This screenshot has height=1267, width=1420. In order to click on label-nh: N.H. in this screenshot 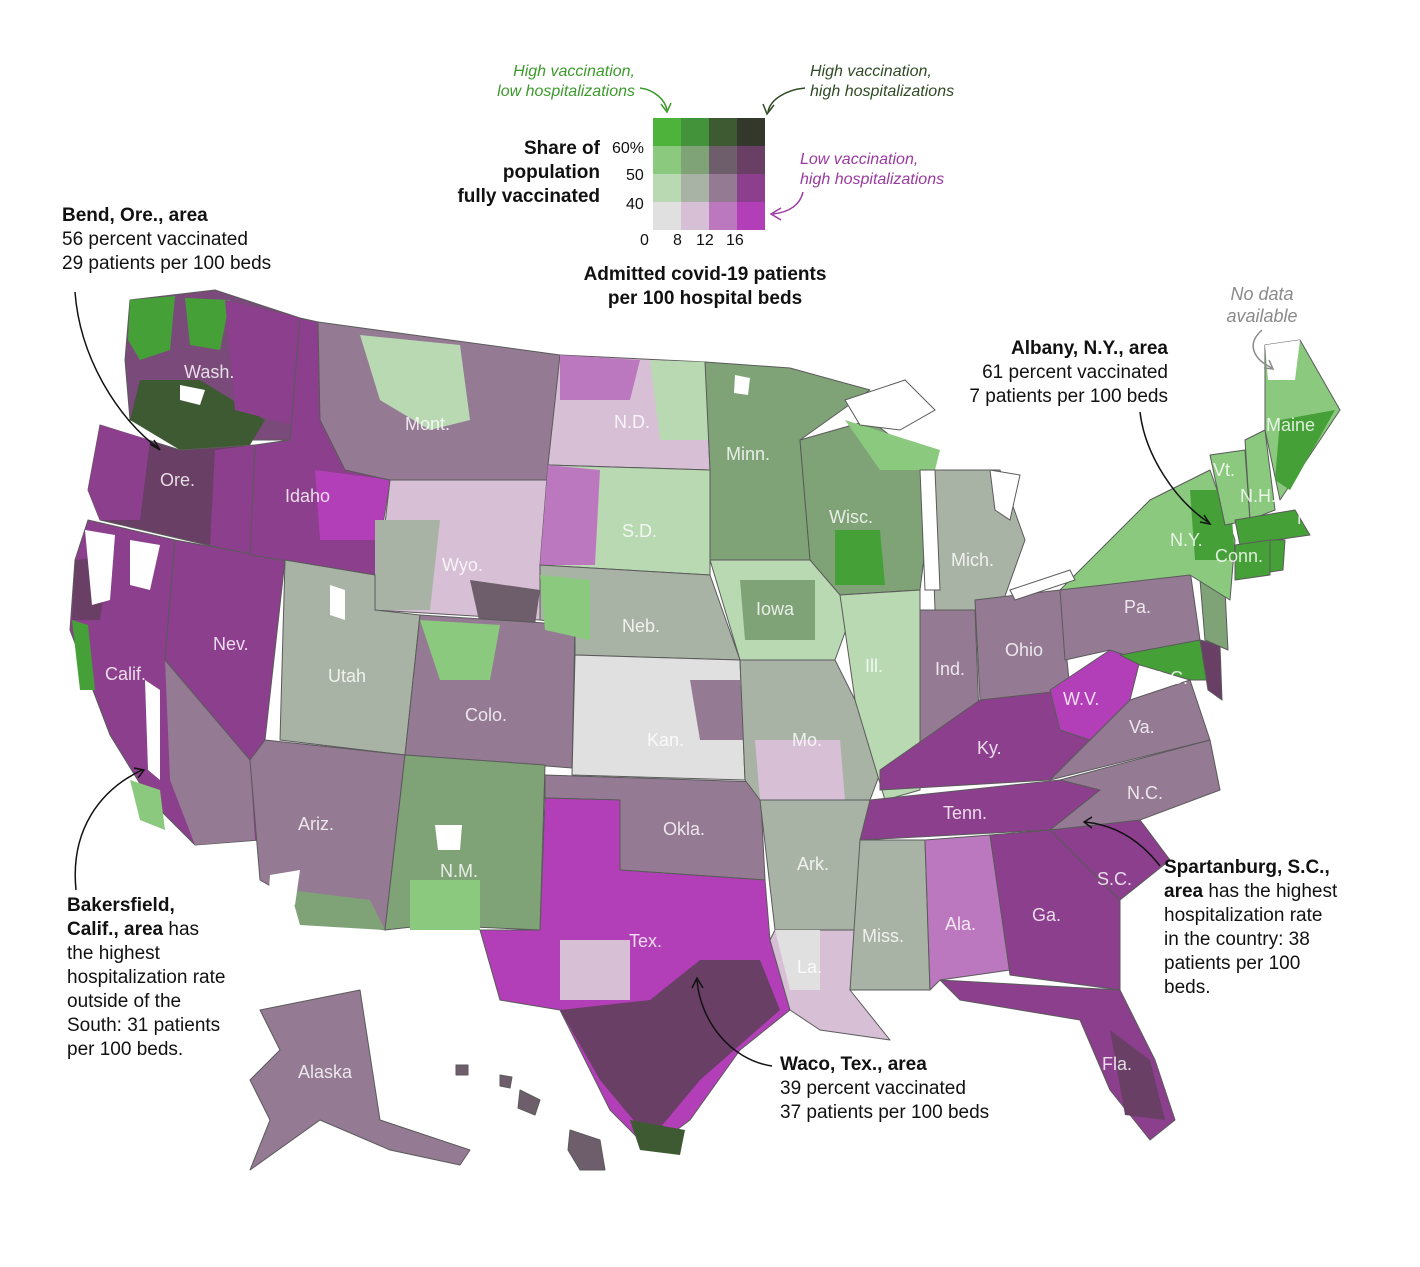, I will do `click(1258, 496)`.